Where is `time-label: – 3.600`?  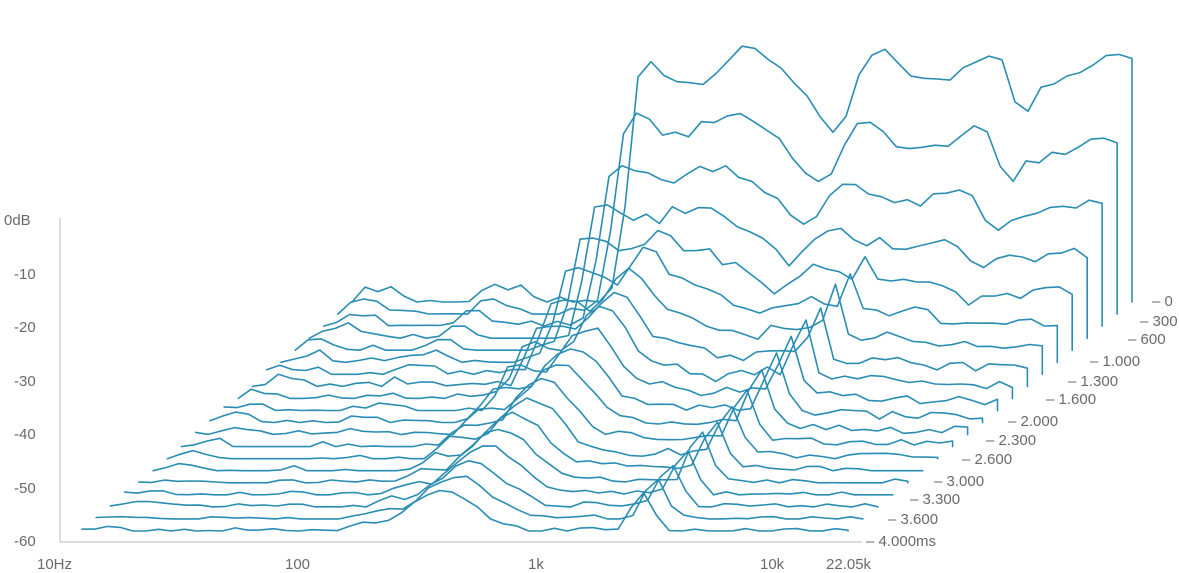
time-label: – 3.600 is located at coordinates (913, 519).